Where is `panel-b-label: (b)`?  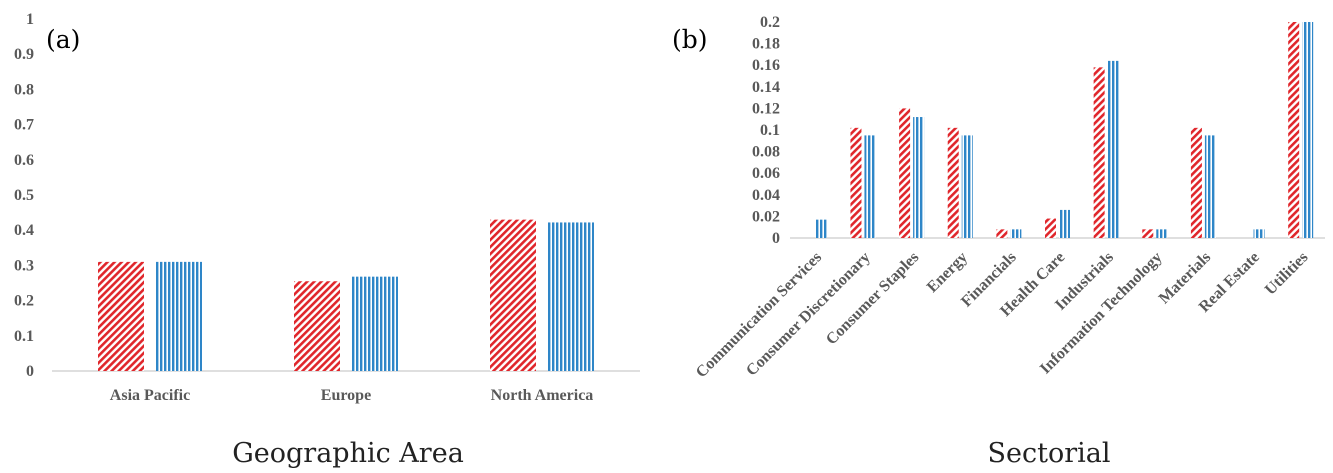 panel-b-label: (b) is located at coordinates (690, 39).